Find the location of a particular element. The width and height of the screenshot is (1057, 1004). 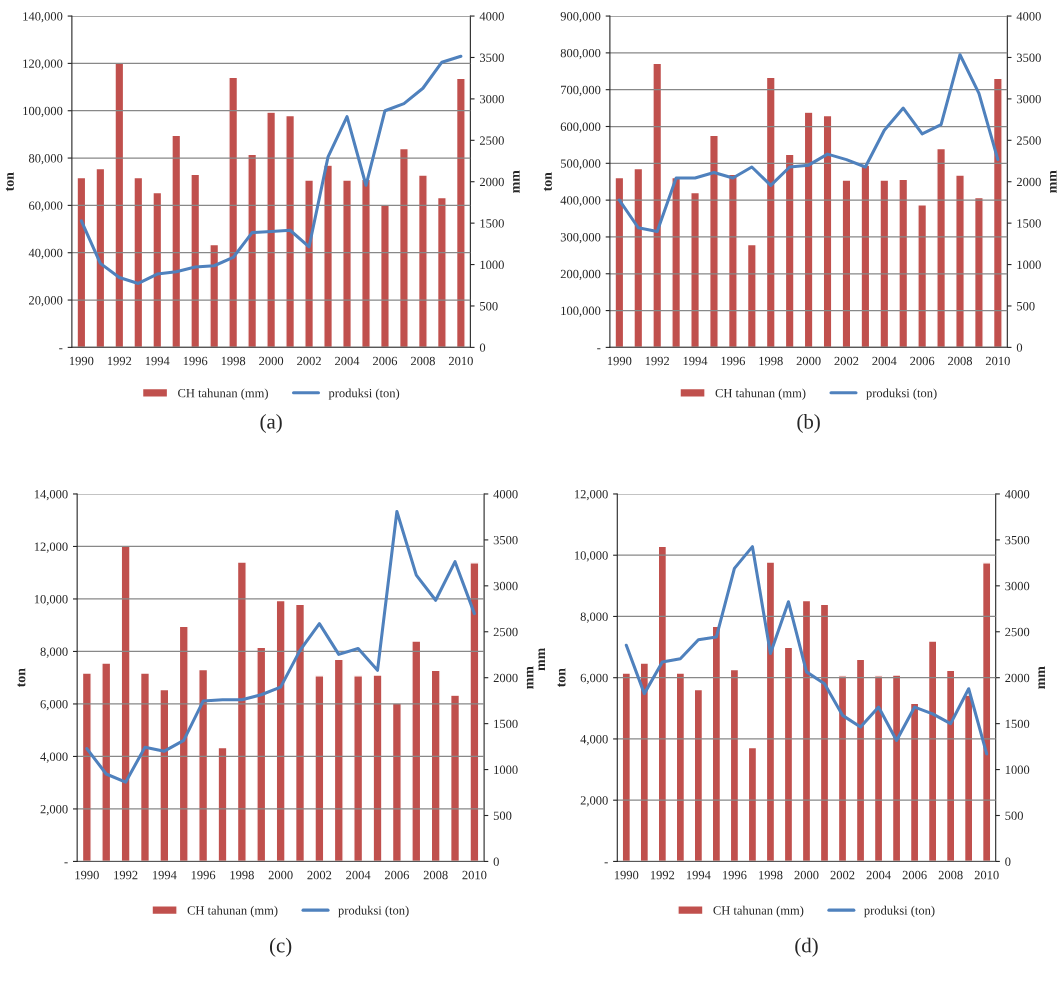

y-tick-label: 40,000 is located at coordinates (45, 253).